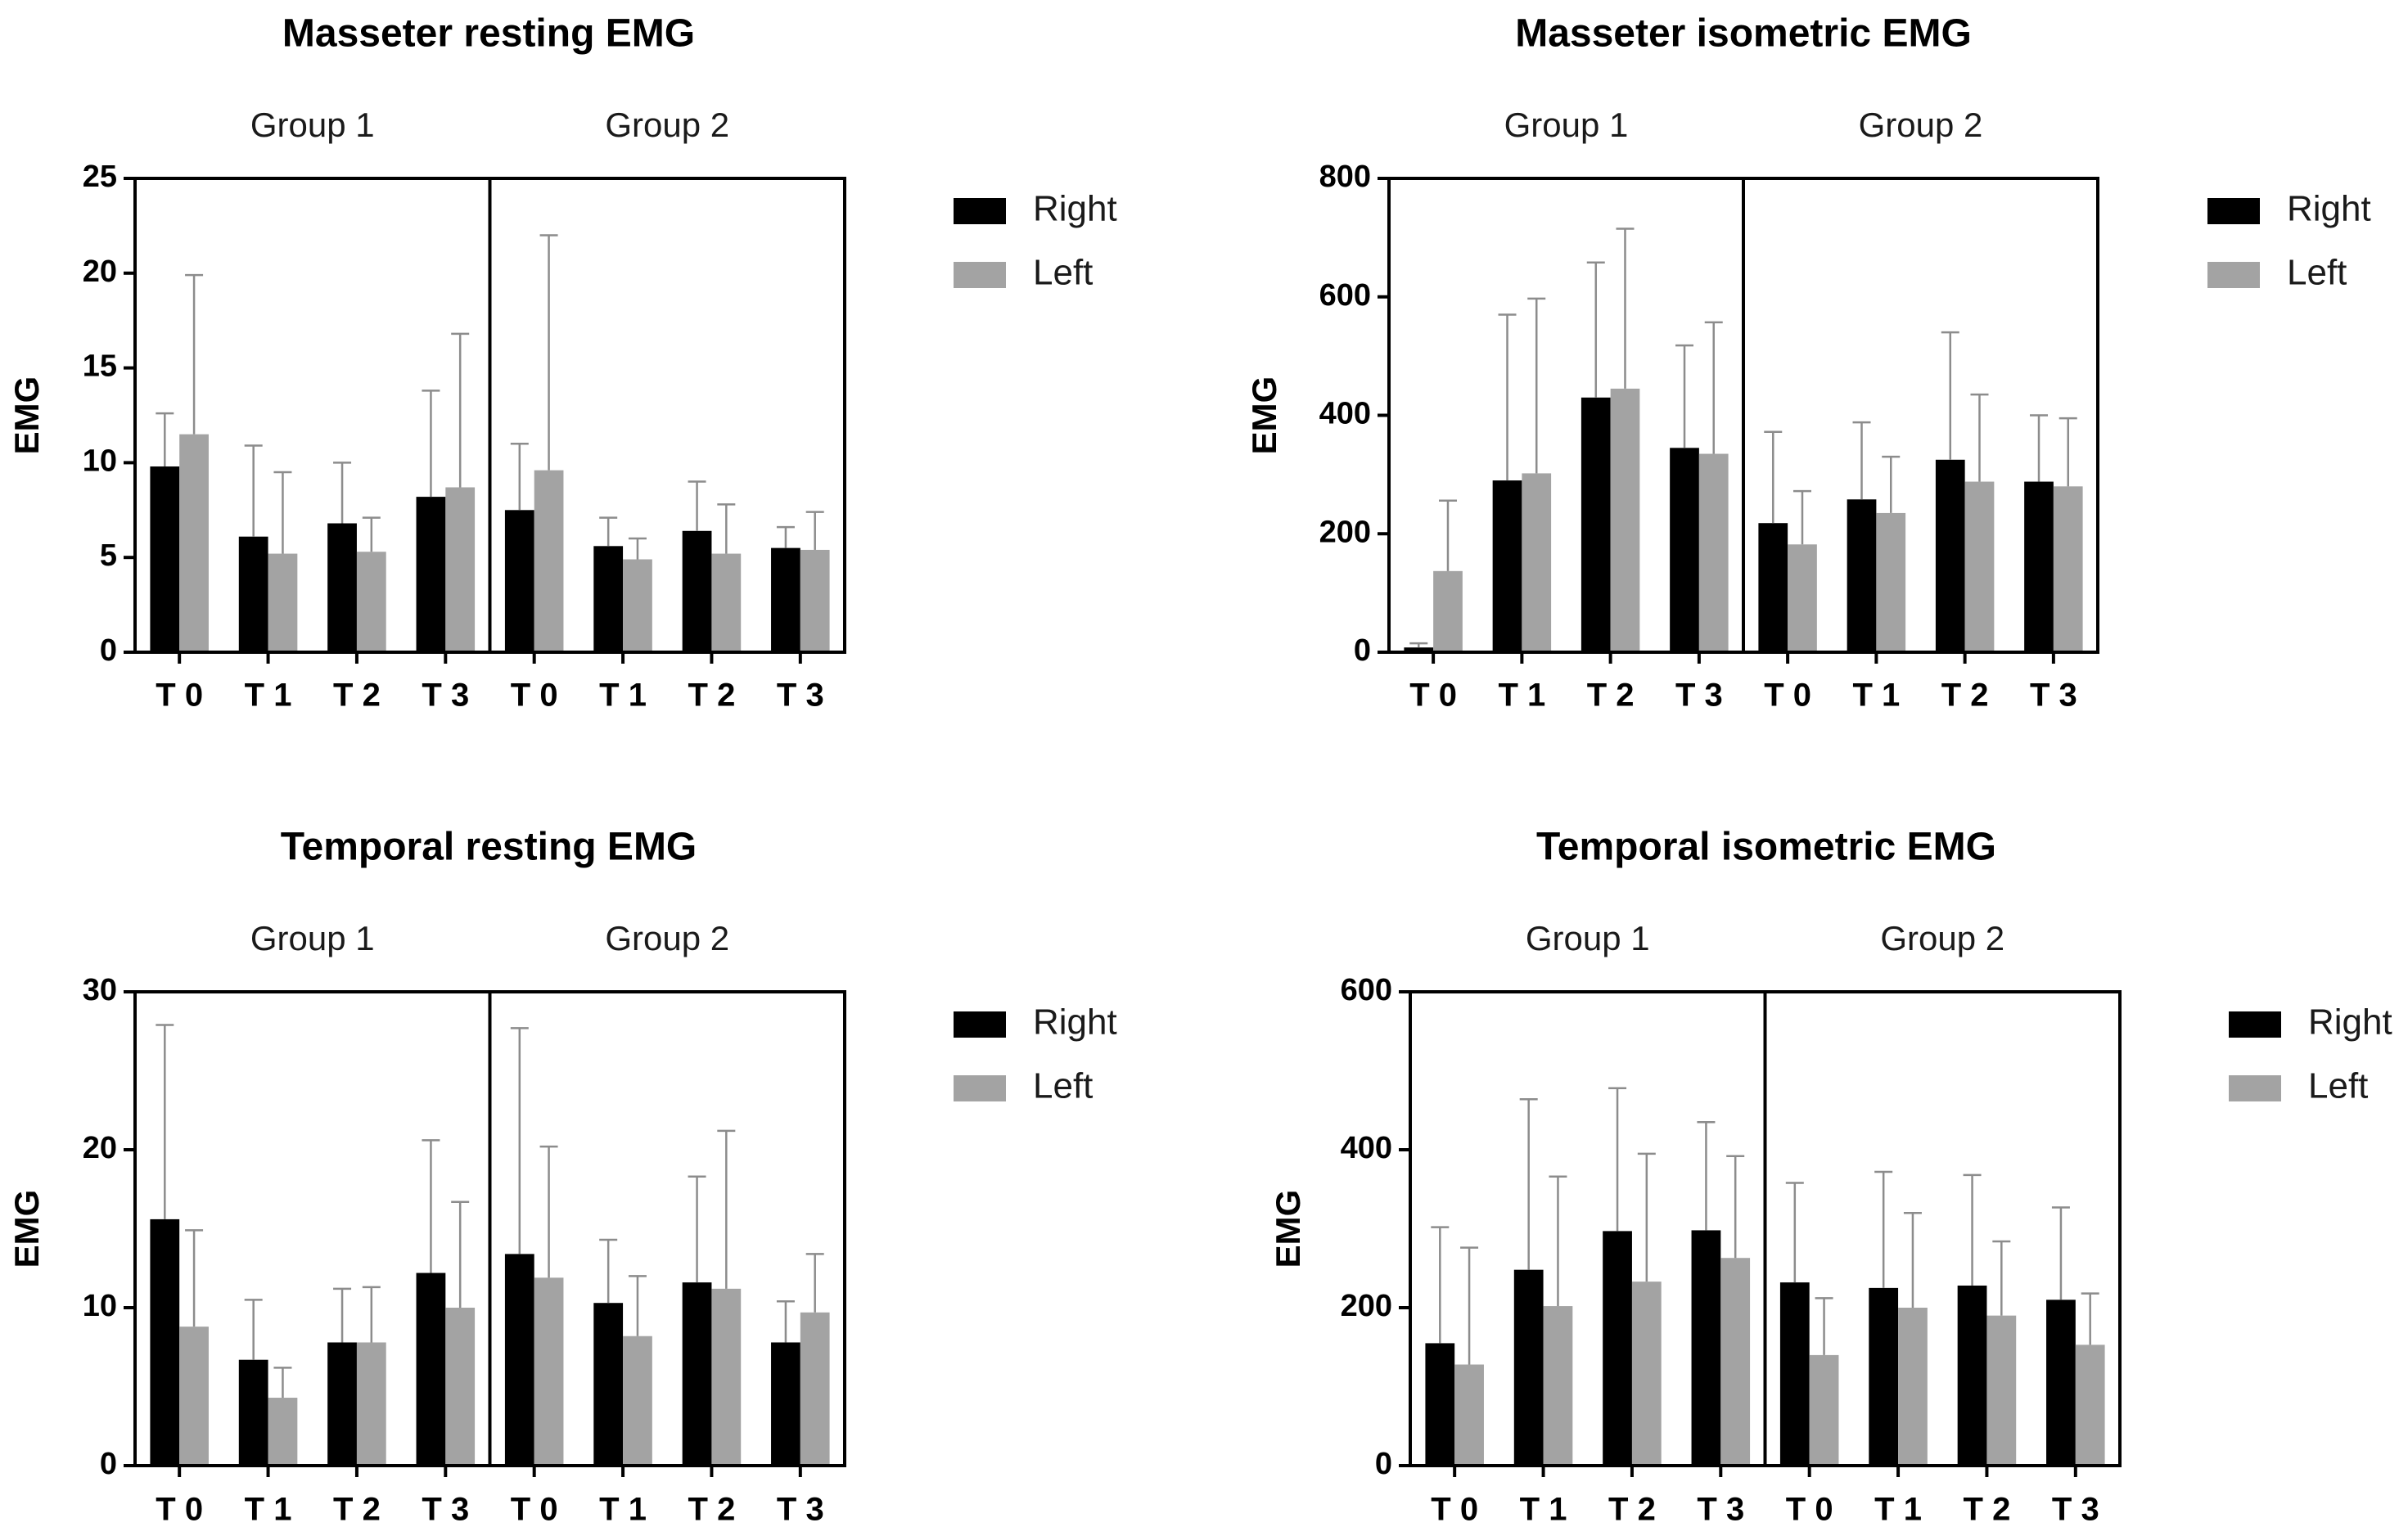 The width and height of the screenshot is (2408, 1536). Describe the element at coordinates (1744, 34) in the screenshot. I see `chart-title: Masseter isometric EMG` at that location.